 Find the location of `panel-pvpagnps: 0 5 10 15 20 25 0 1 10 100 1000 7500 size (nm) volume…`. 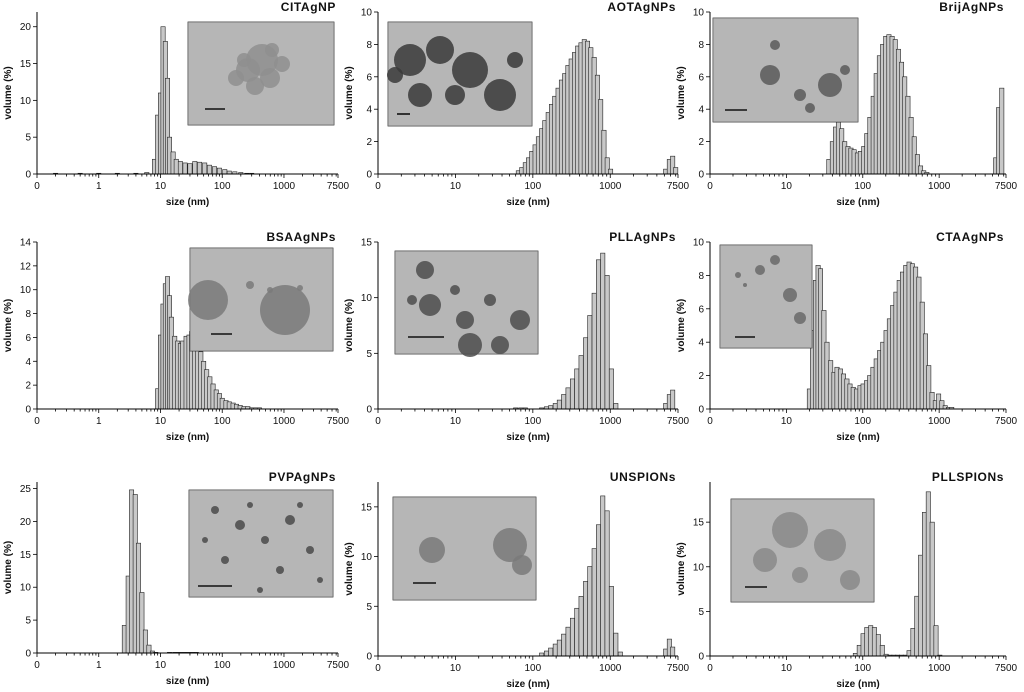

panel-pvpagnps: 0 5 10 15 20 25 0 1 10 100 1000 7500 size (nm) volume… is located at coordinates (176, 578).